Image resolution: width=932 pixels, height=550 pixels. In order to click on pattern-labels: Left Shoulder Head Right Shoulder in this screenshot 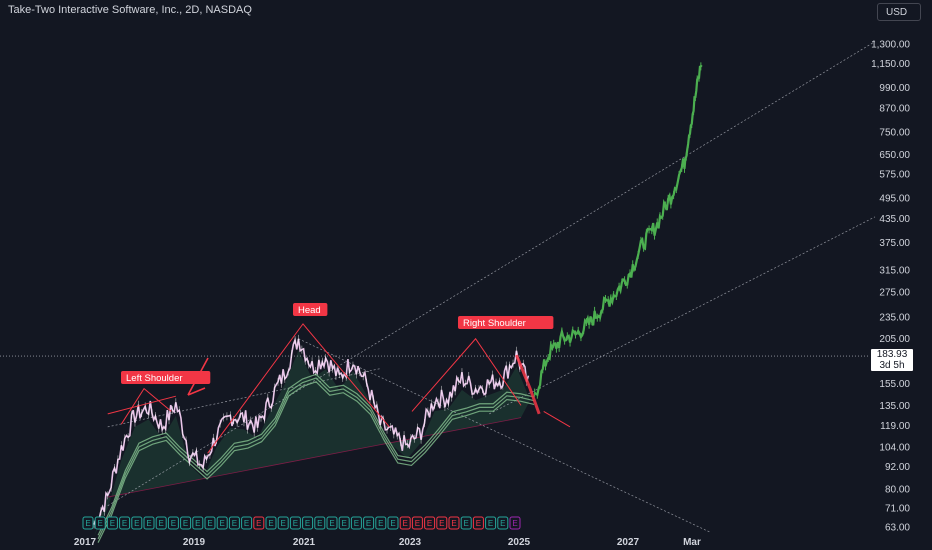, I will do `click(337, 343)`.